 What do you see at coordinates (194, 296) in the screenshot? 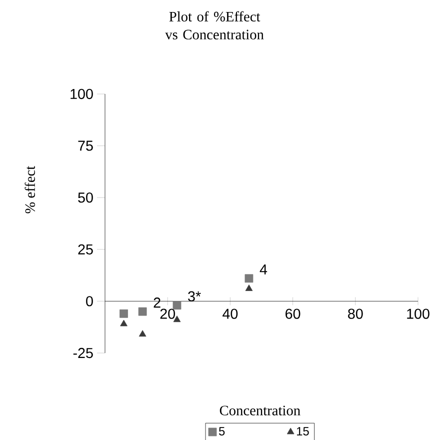
I see `annotation: 3*` at bounding box center [194, 296].